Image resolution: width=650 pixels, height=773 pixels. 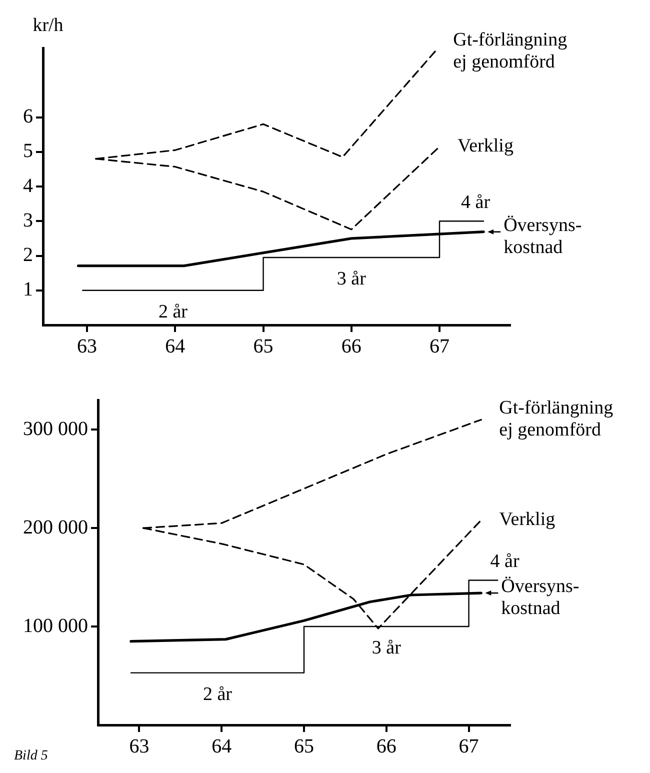 What do you see at coordinates (28, 289) in the screenshot?
I see `y-tick-label: 1` at bounding box center [28, 289].